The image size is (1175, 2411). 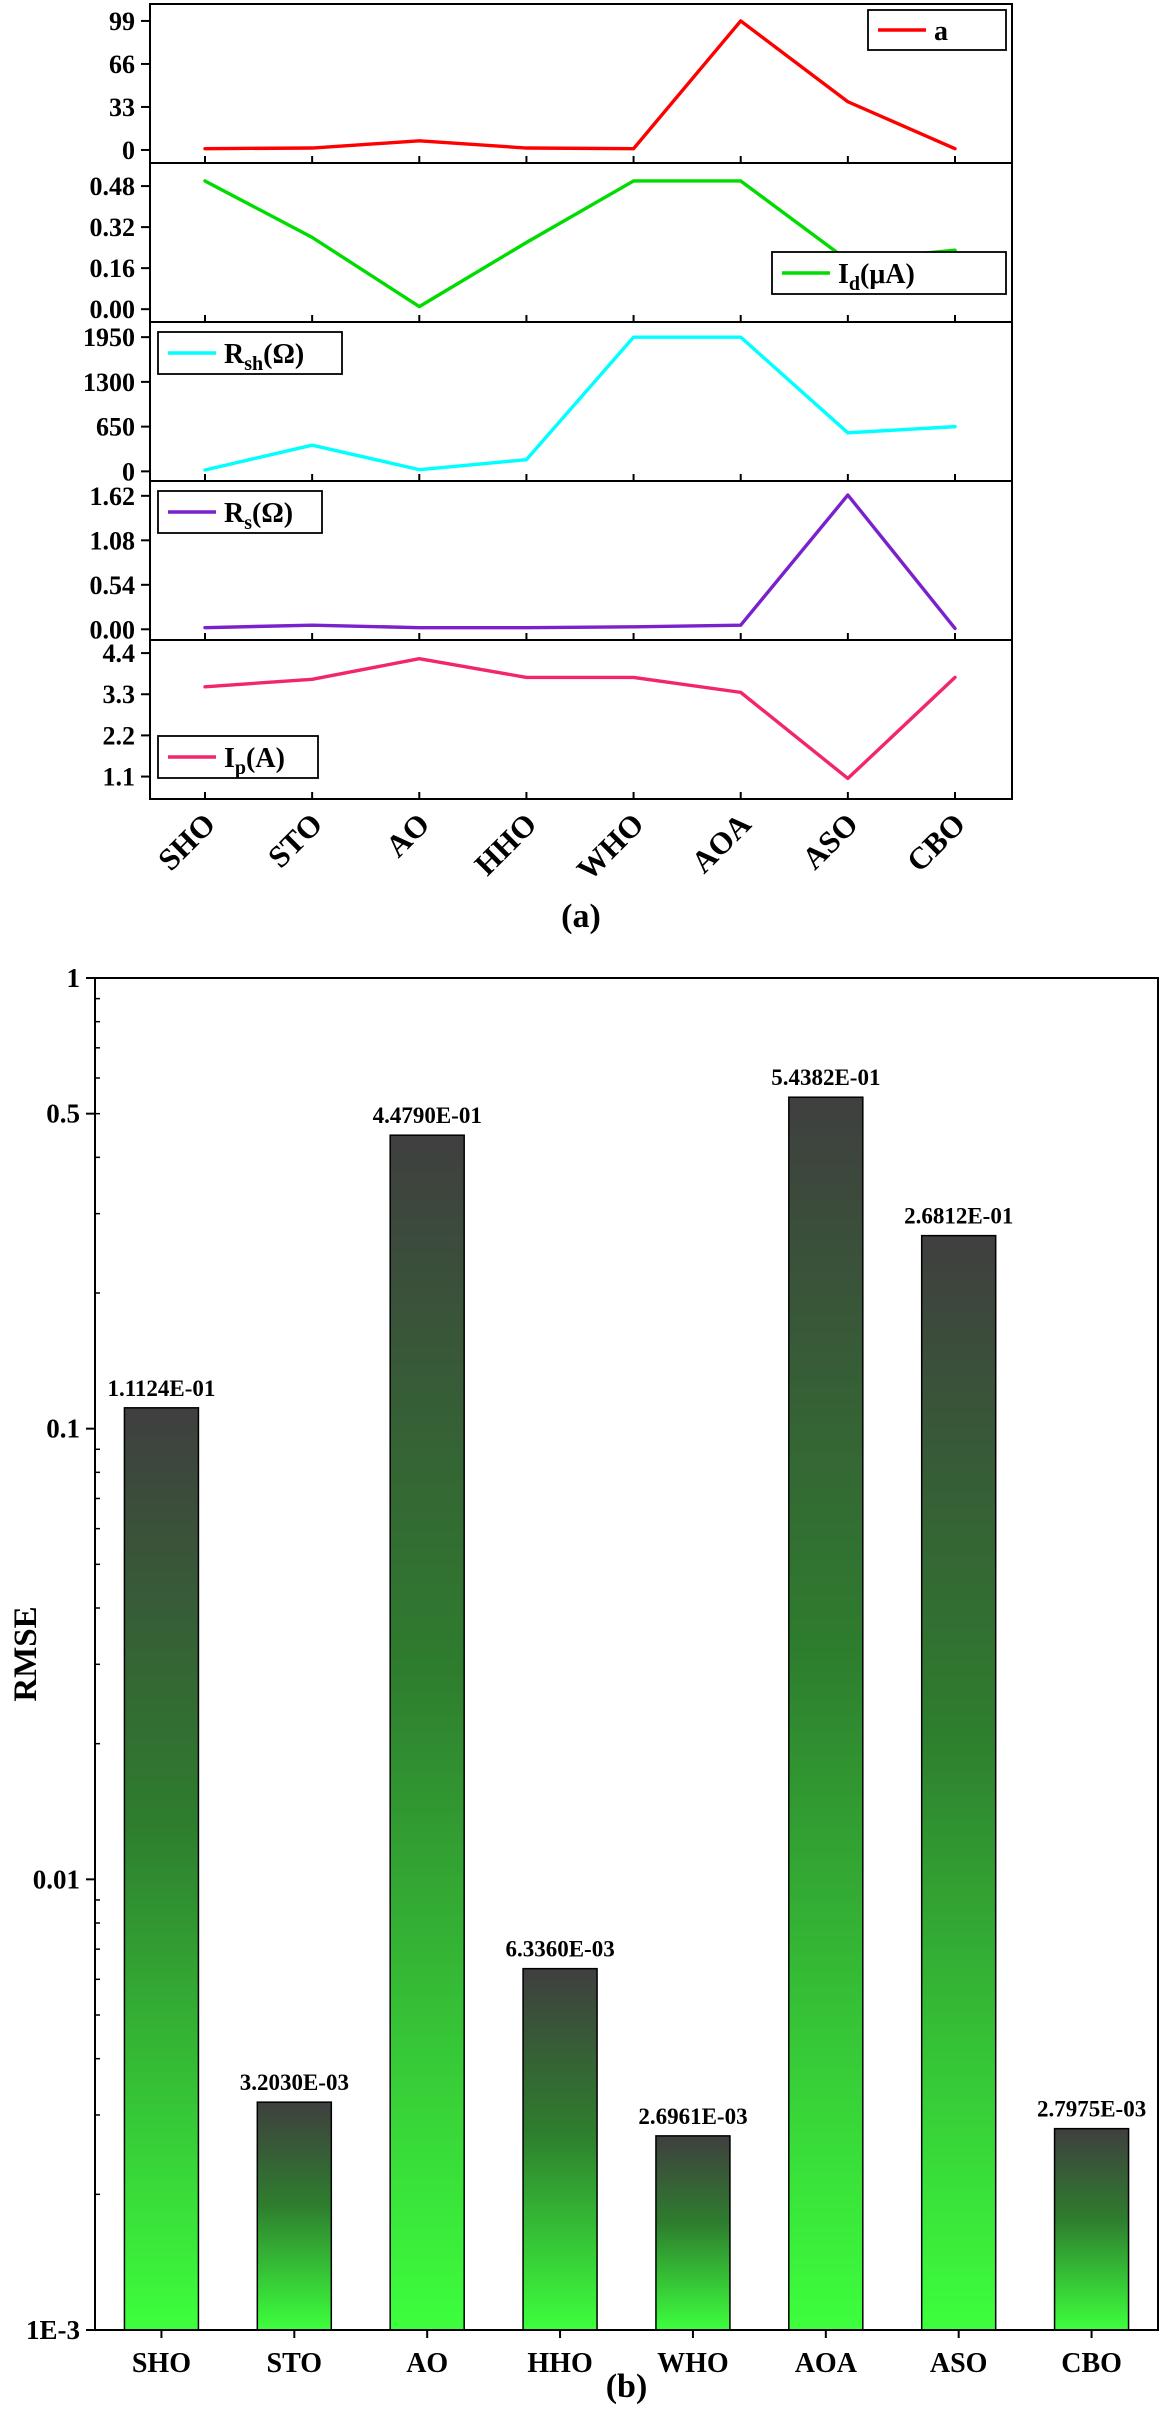 I want to click on y-tick-label: 0.32, so click(x=113, y=227).